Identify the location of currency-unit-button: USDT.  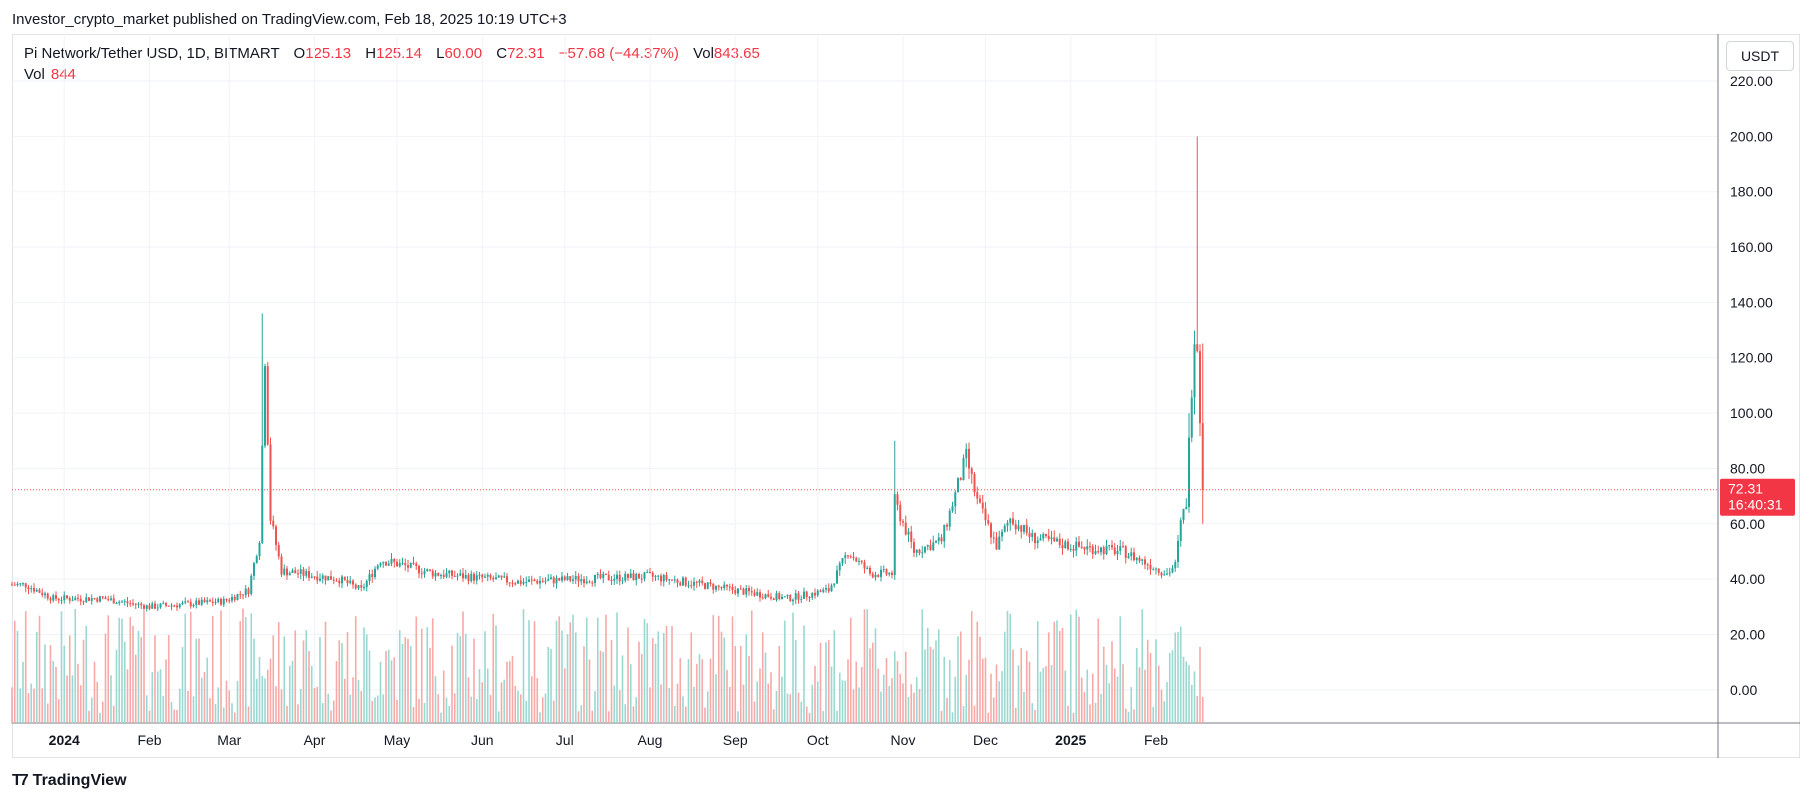
(1760, 56).